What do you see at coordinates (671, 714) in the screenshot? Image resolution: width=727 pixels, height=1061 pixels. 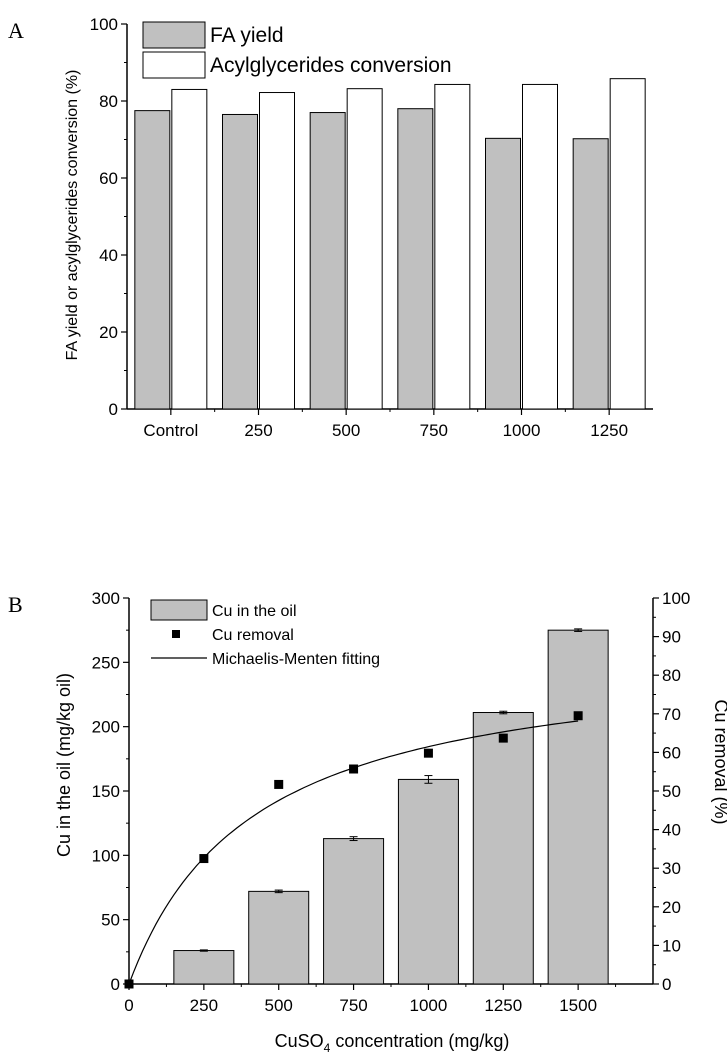 I see `right-y-tick-label: 70` at bounding box center [671, 714].